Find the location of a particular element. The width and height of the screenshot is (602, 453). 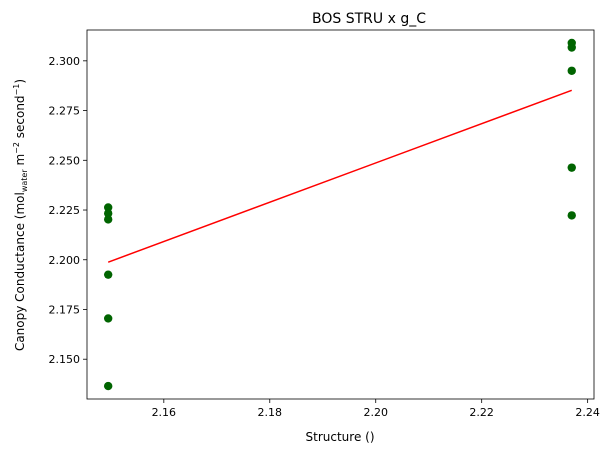

y-tick-label-3: 2.200 is located at coordinates (65, 260).